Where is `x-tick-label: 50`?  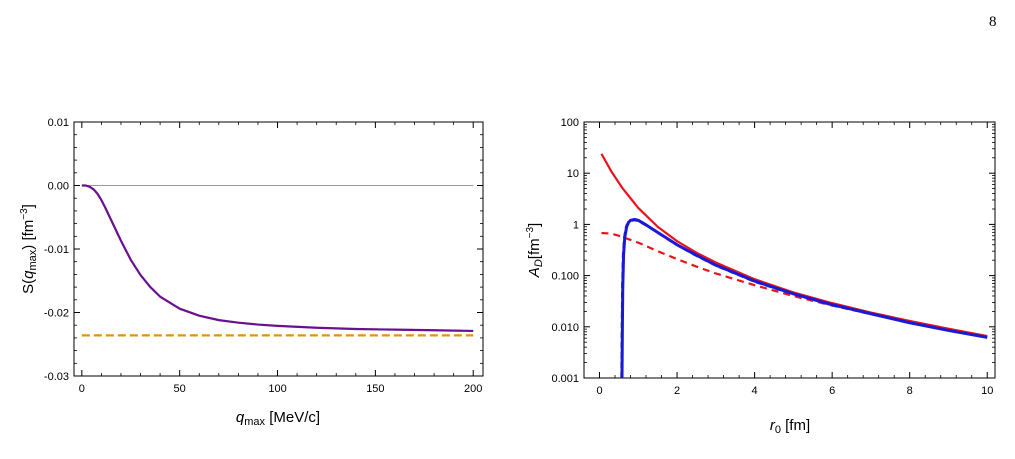 x-tick-label: 50 is located at coordinates (180, 389).